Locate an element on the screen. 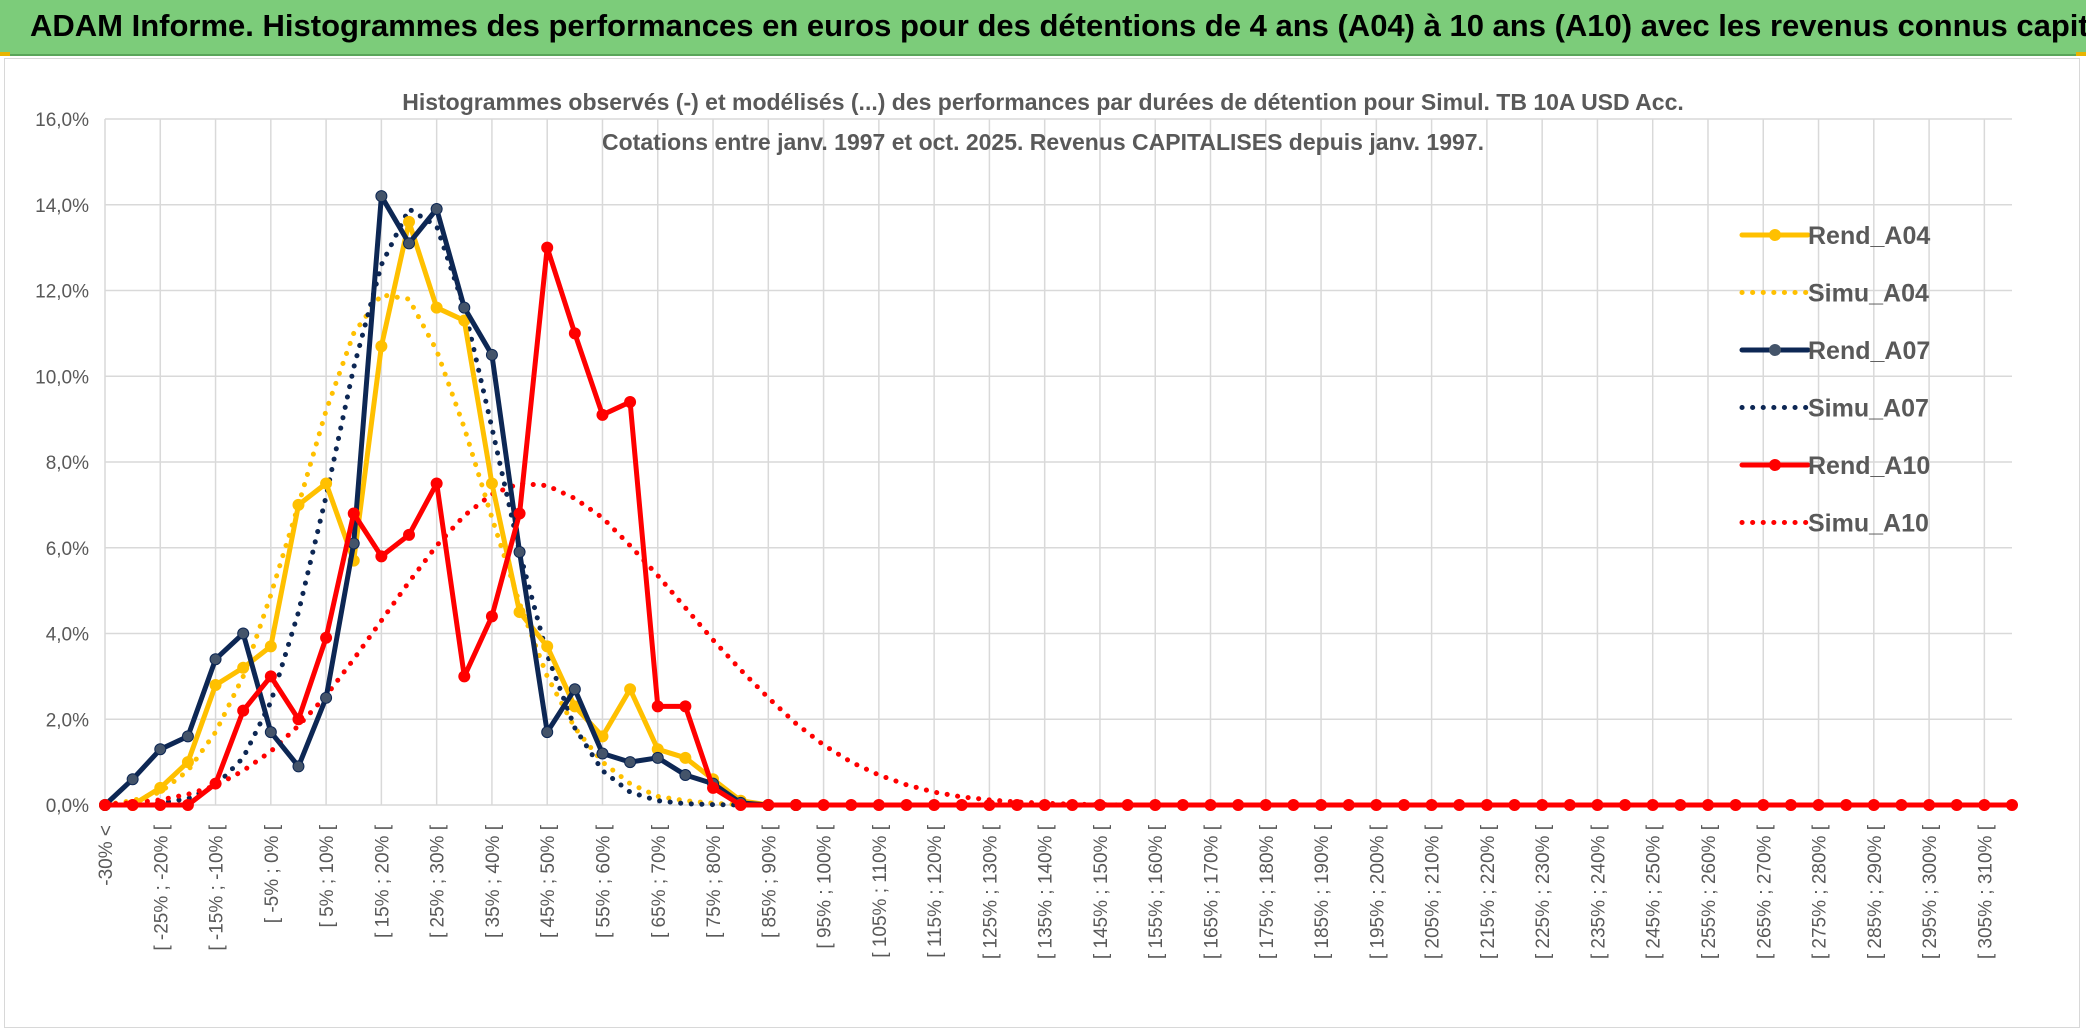  x-tick-label: [ 45% ; 50% [ is located at coordinates (548, 881).